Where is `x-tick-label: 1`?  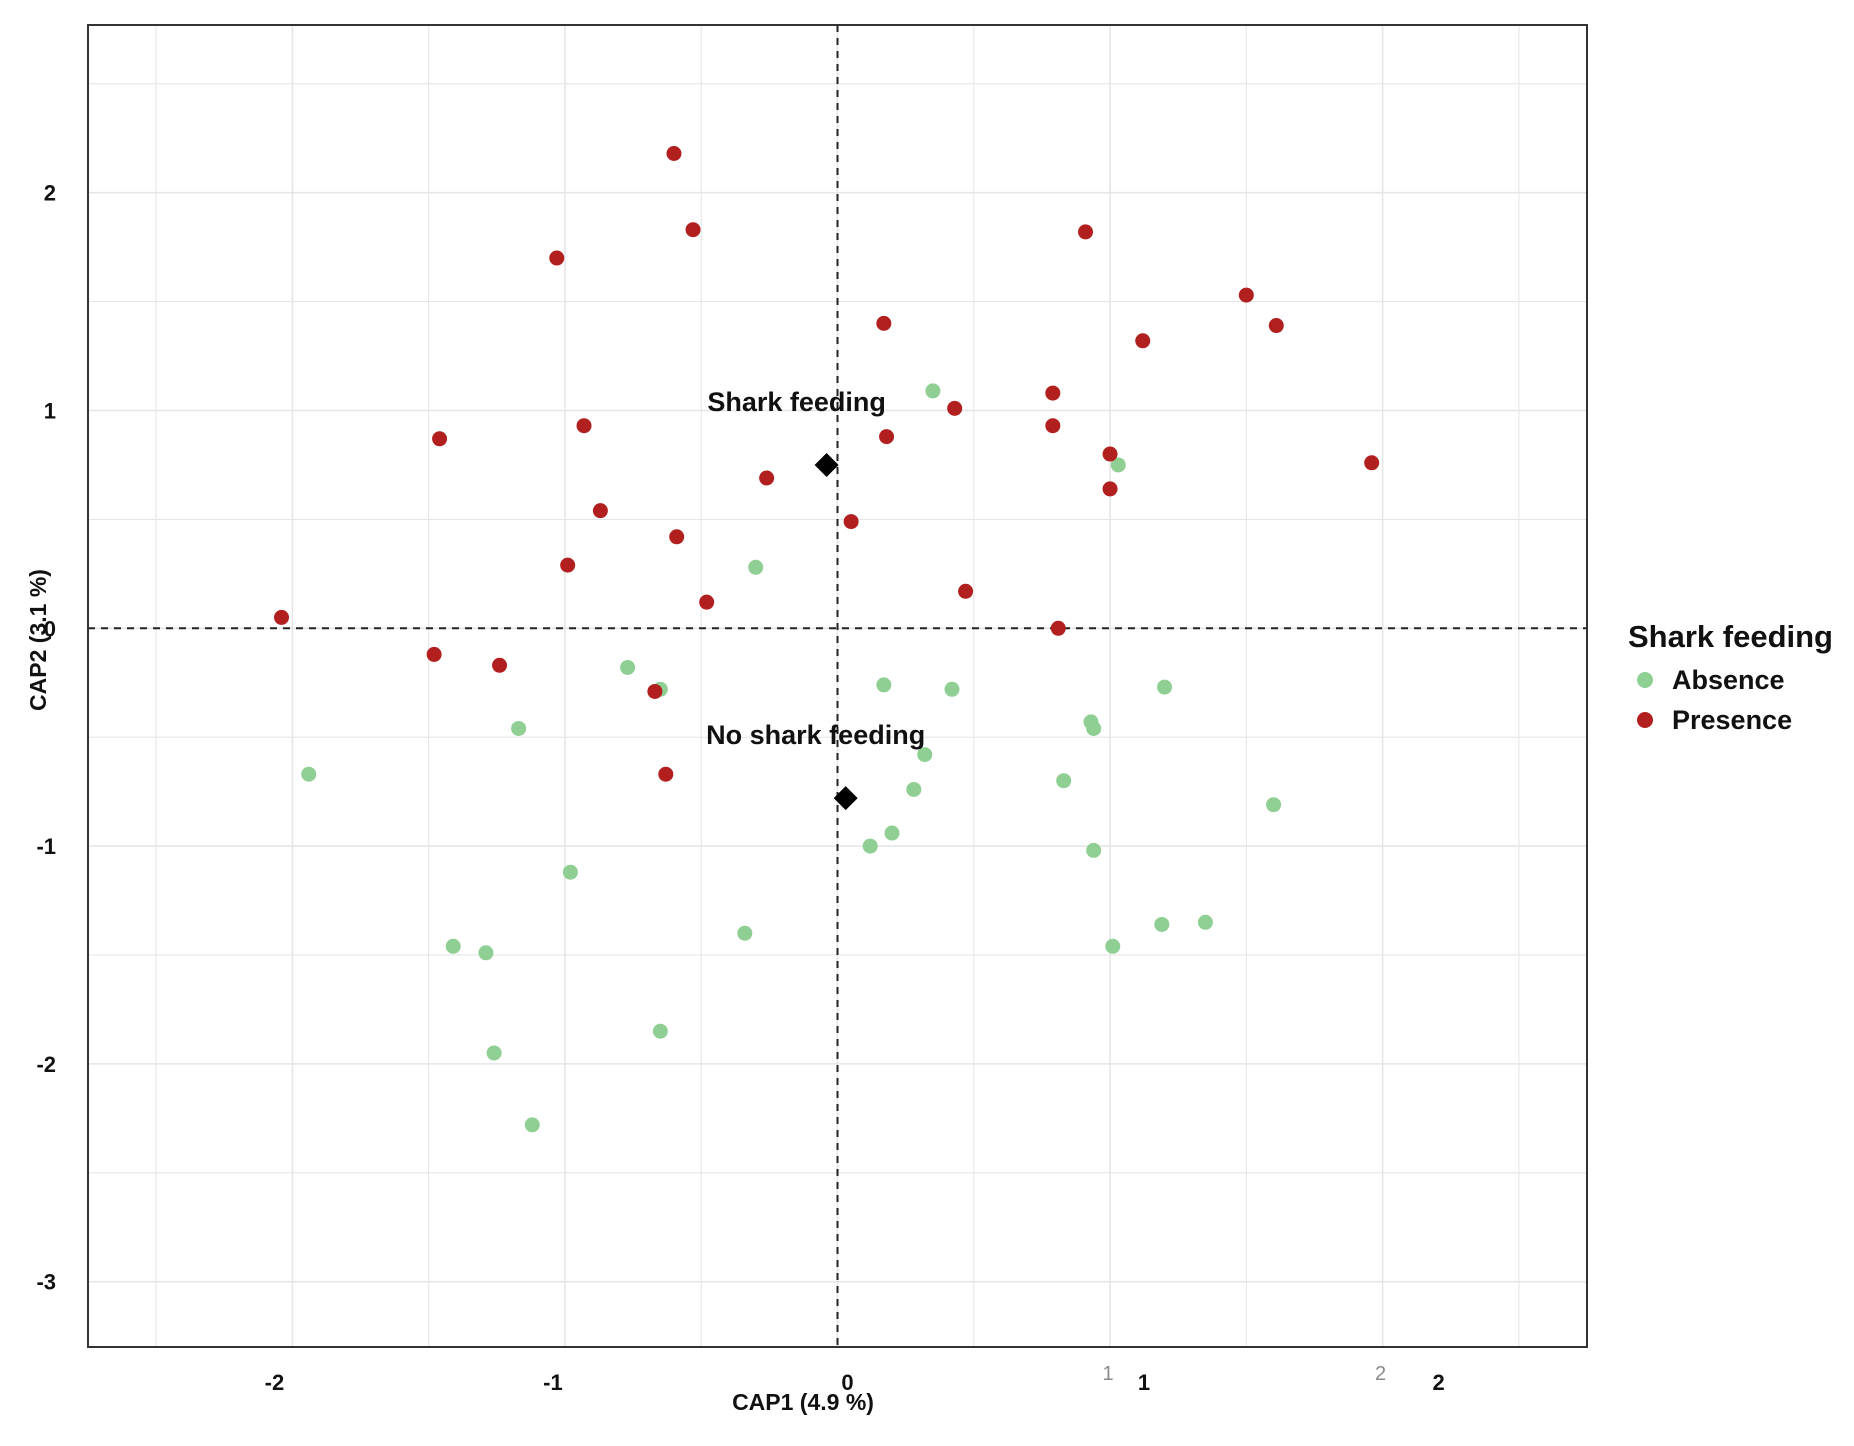
x-tick-label: 1 is located at coordinates (1144, 1382).